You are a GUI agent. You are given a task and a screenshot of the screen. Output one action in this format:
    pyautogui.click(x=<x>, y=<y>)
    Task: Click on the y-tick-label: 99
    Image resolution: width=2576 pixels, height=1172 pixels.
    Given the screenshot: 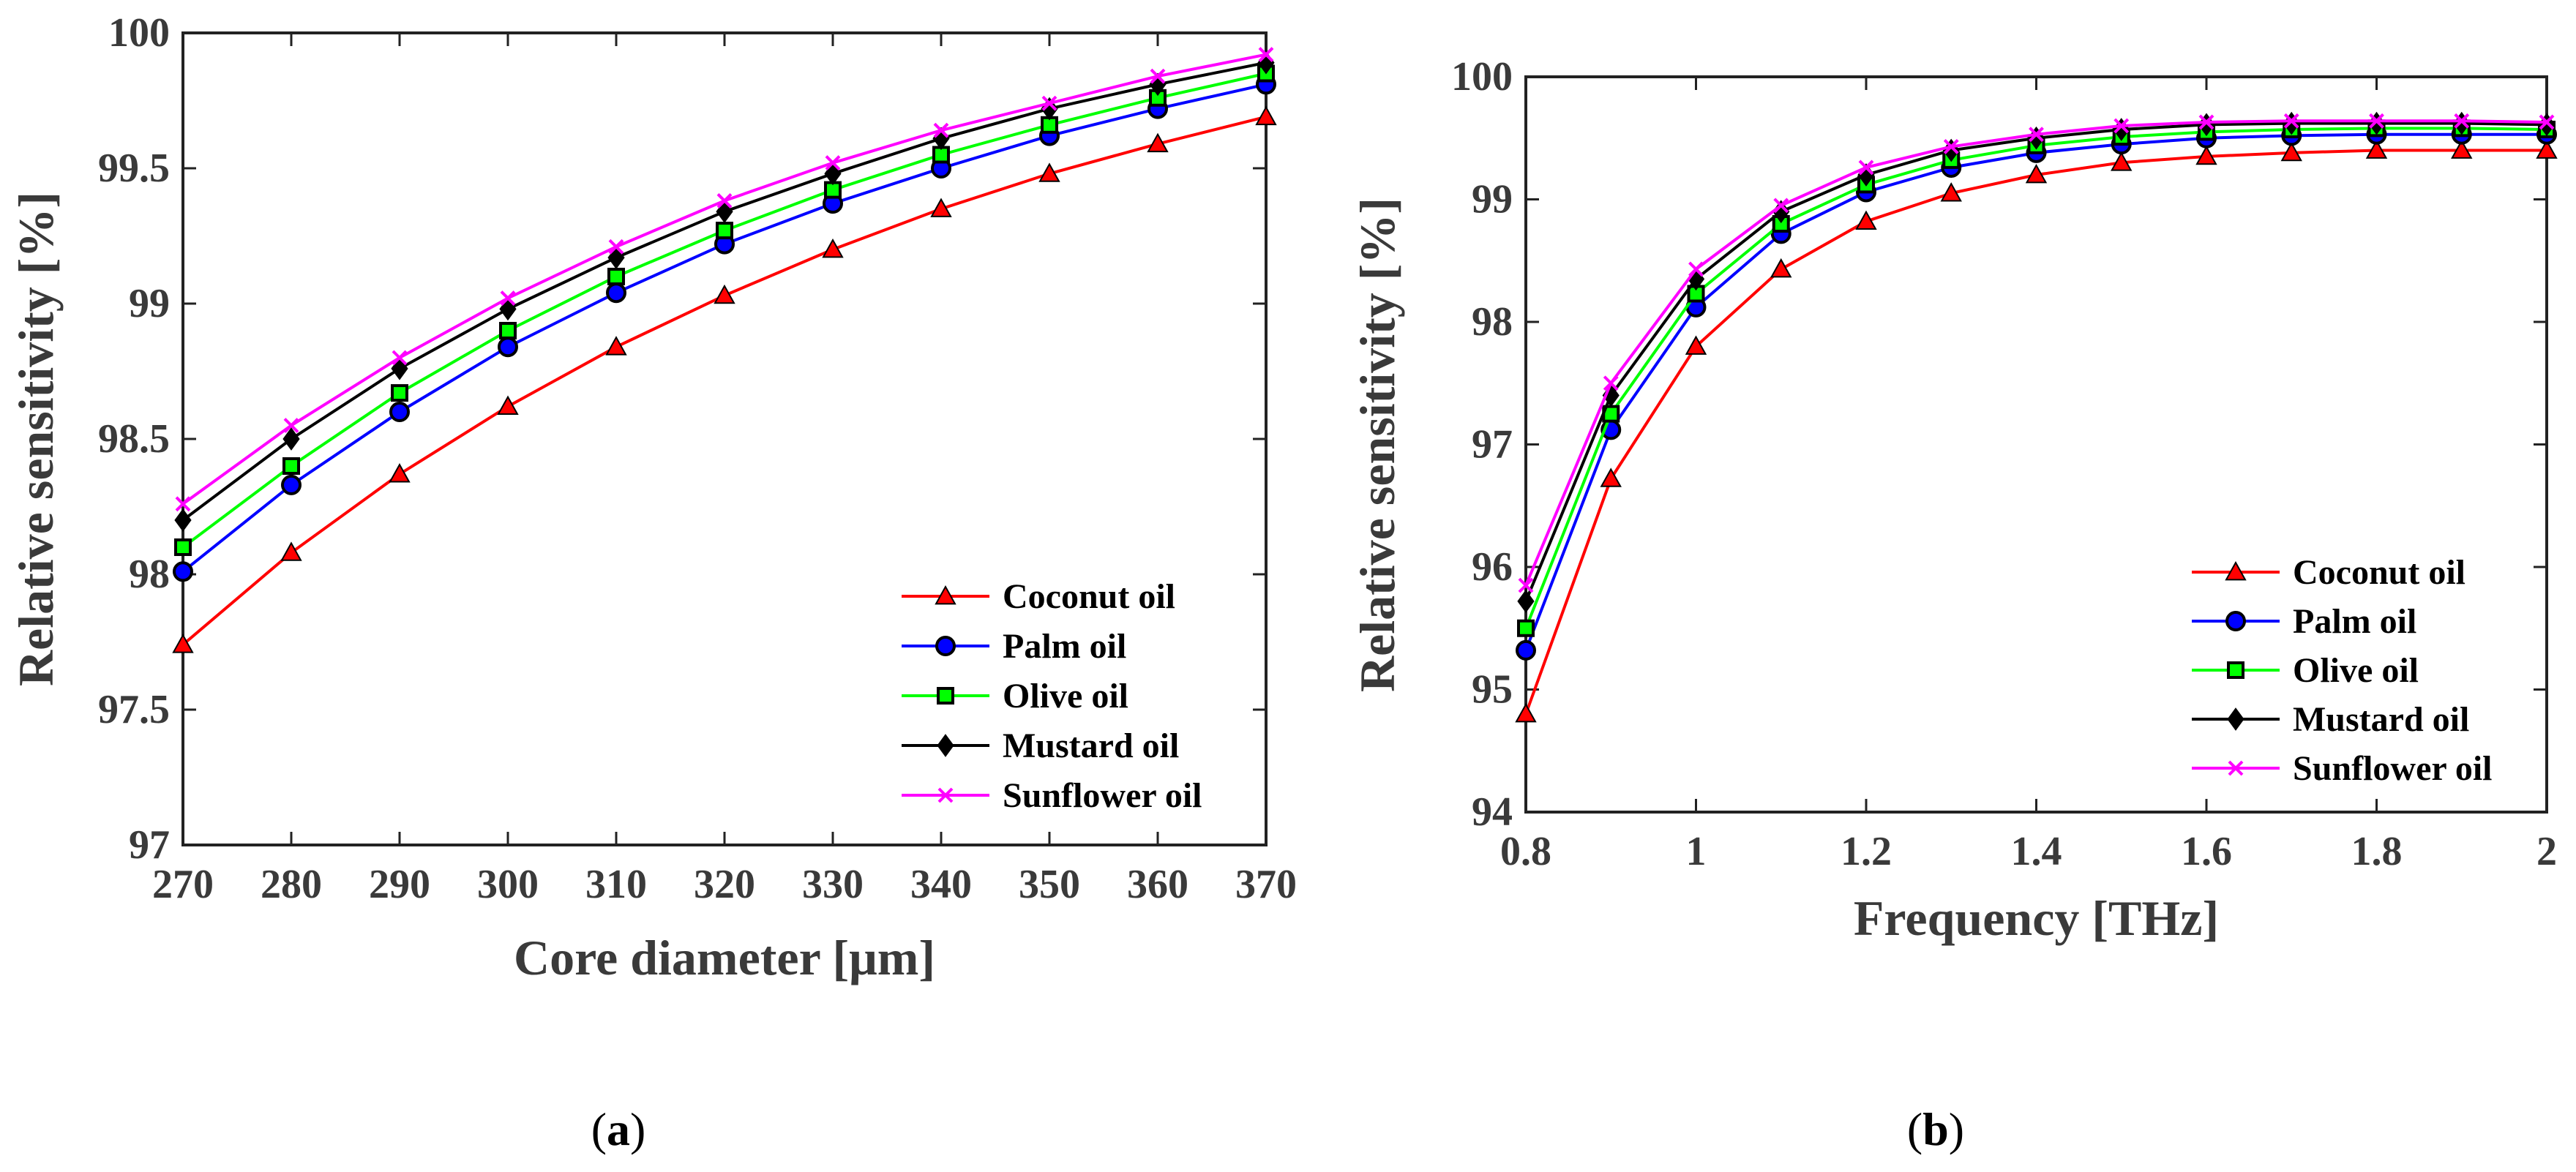 What is the action you would take?
    pyautogui.click(x=1492, y=200)
    